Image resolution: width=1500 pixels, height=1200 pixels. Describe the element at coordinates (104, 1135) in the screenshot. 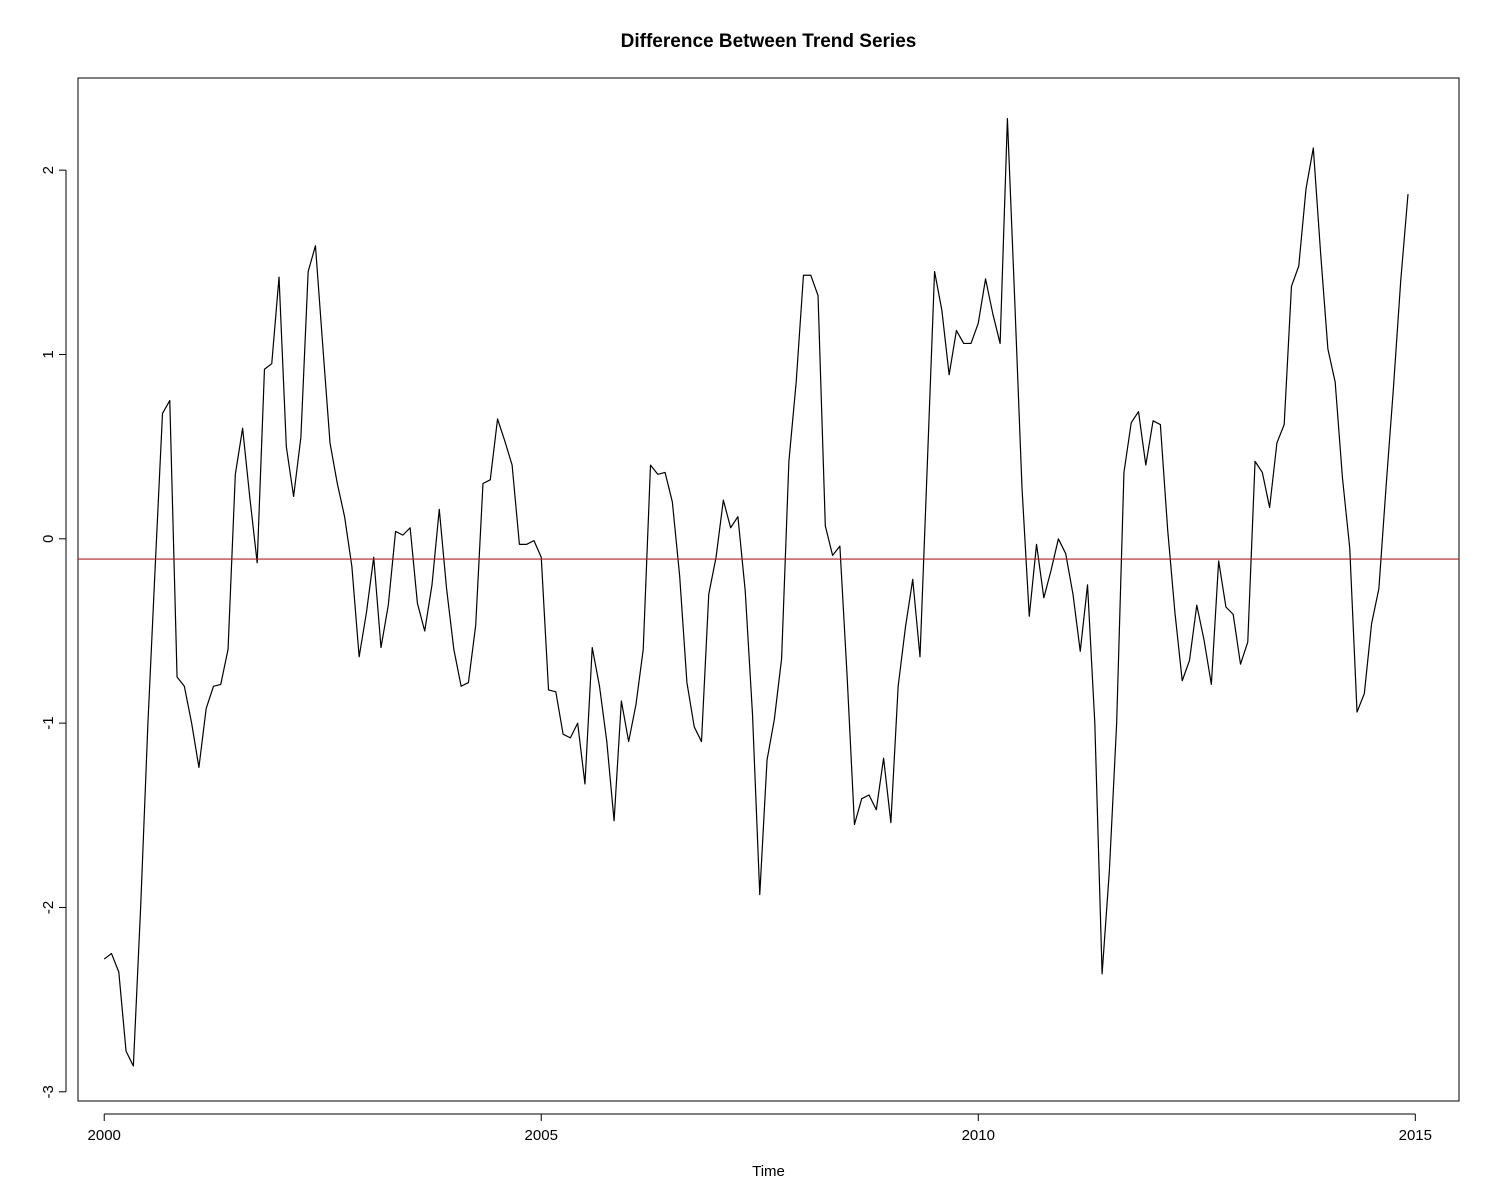

I see `x-tick-label: 2000` at that location.